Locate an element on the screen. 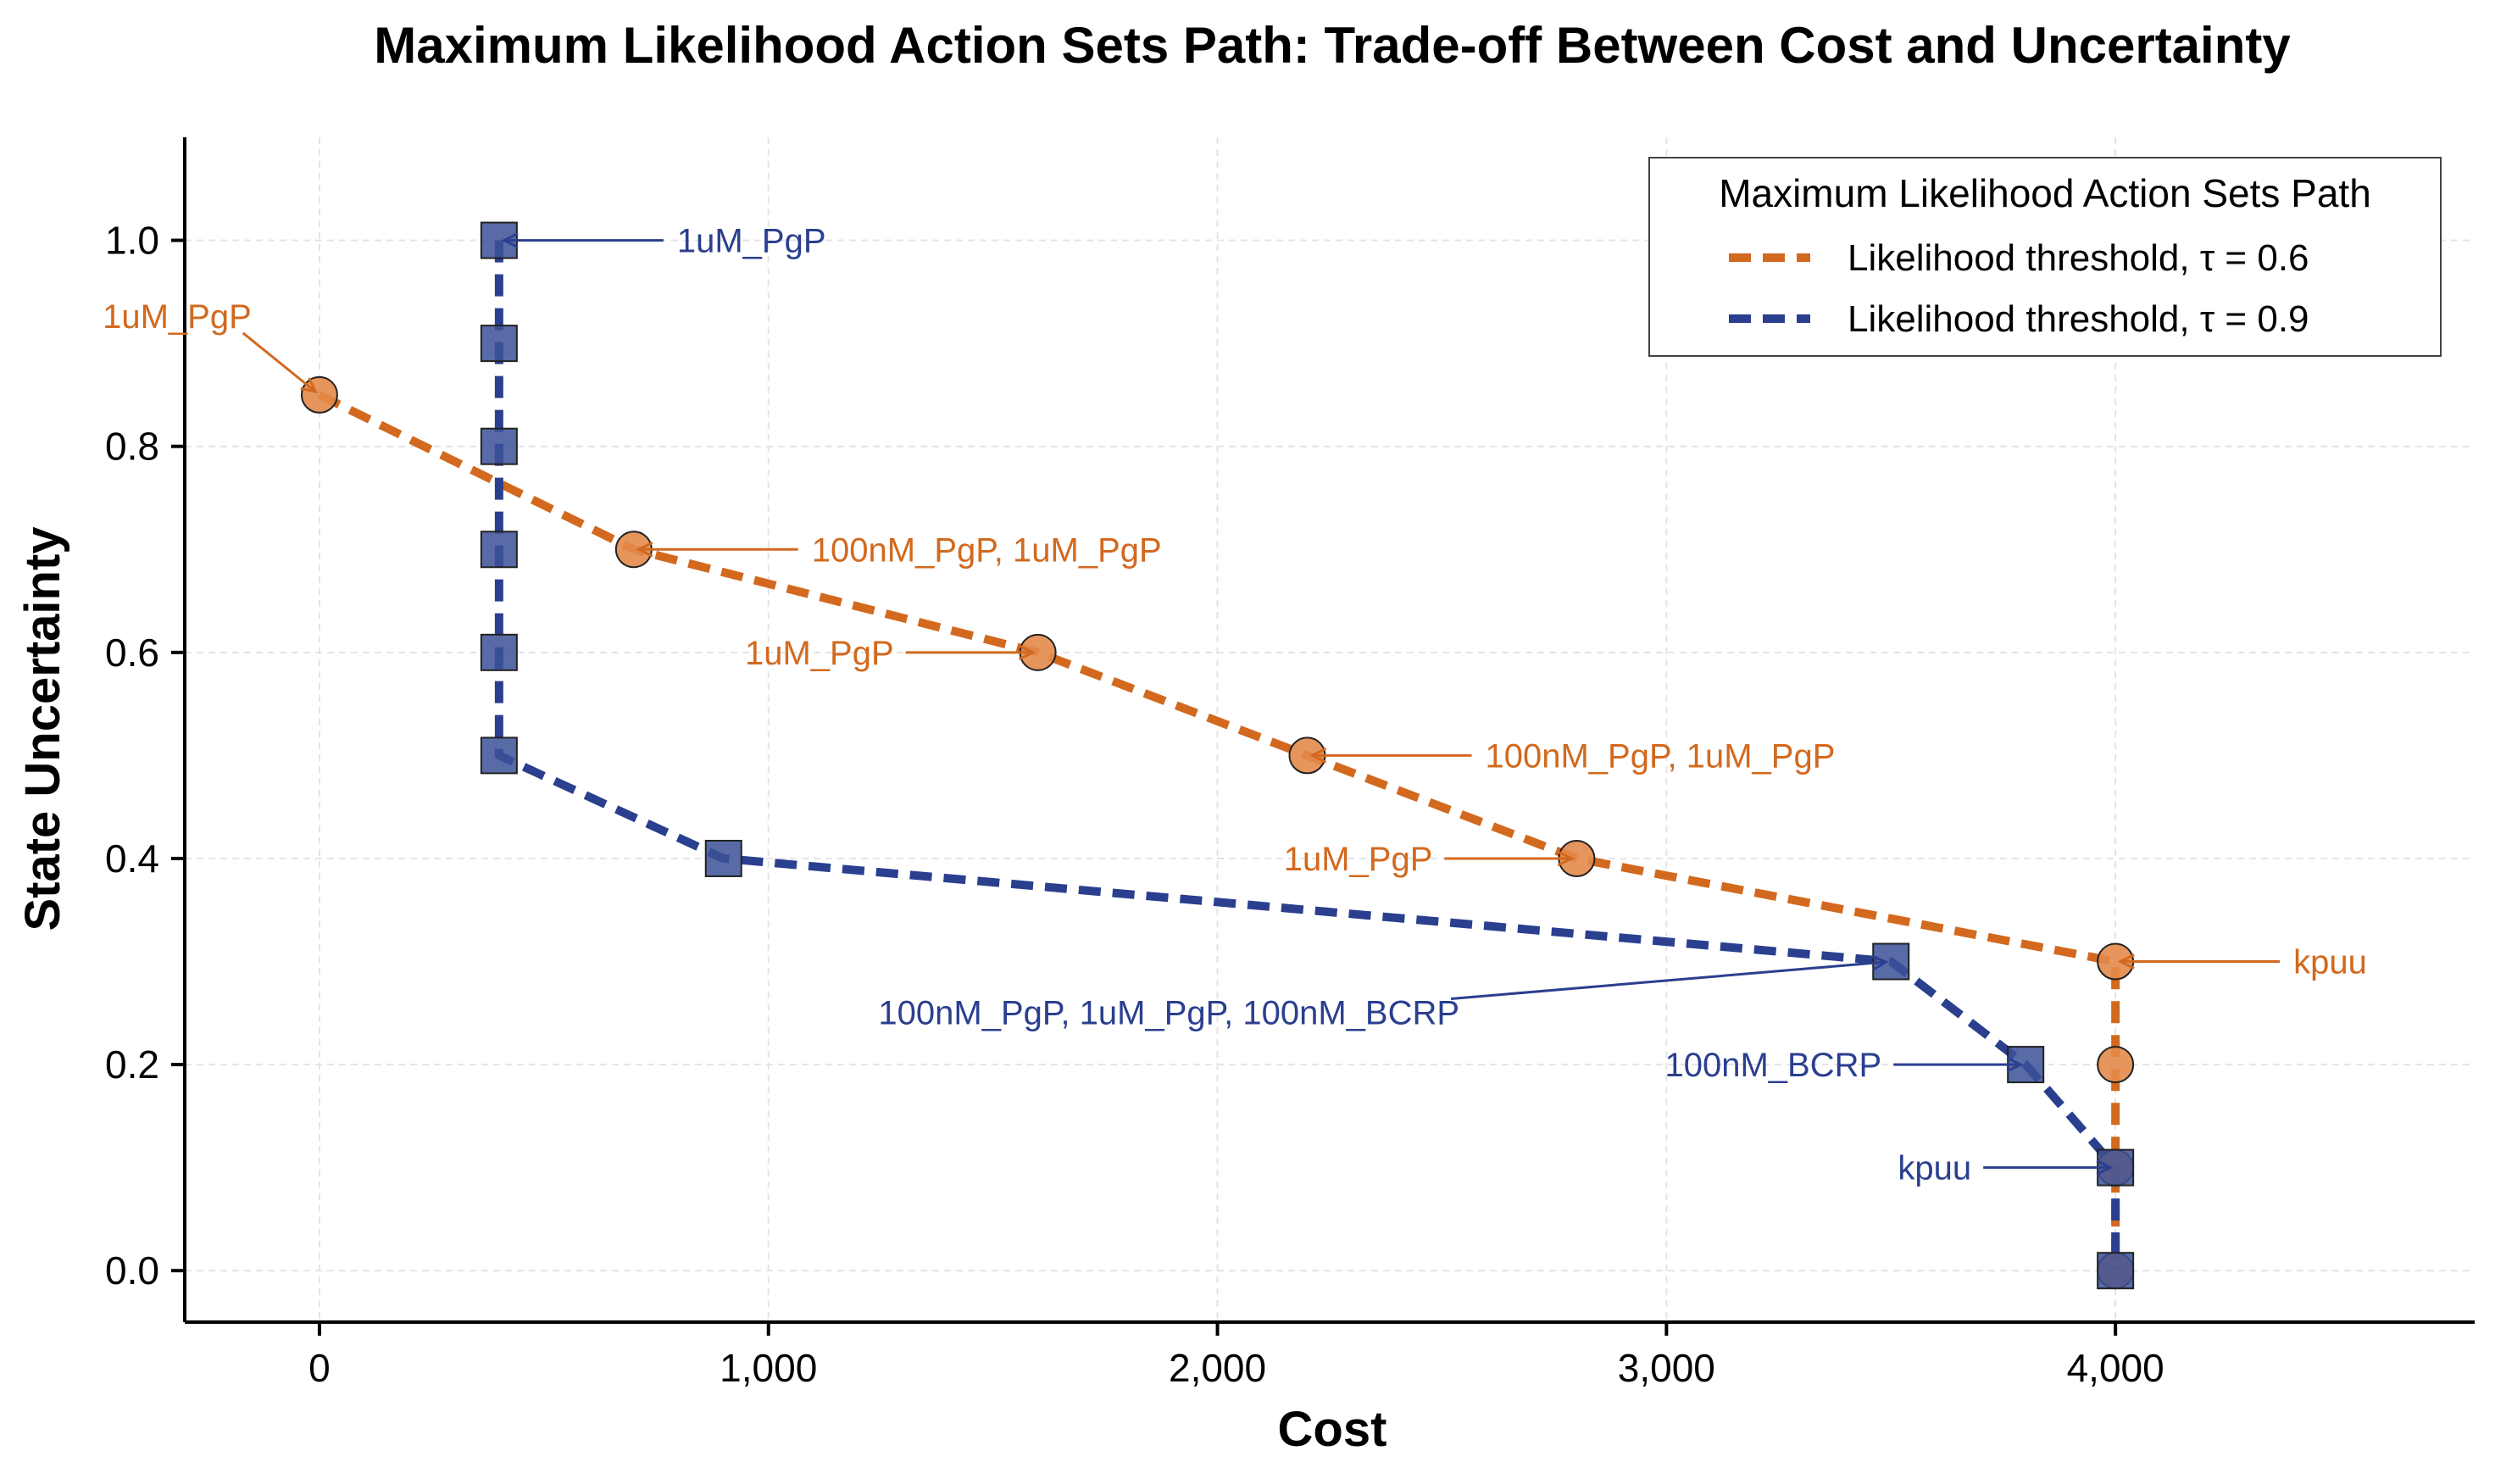 Image resolution: width=2495 pixels, height=1484 pixels. y-tick-label: 0.8 is located at coordinates (132, 447).